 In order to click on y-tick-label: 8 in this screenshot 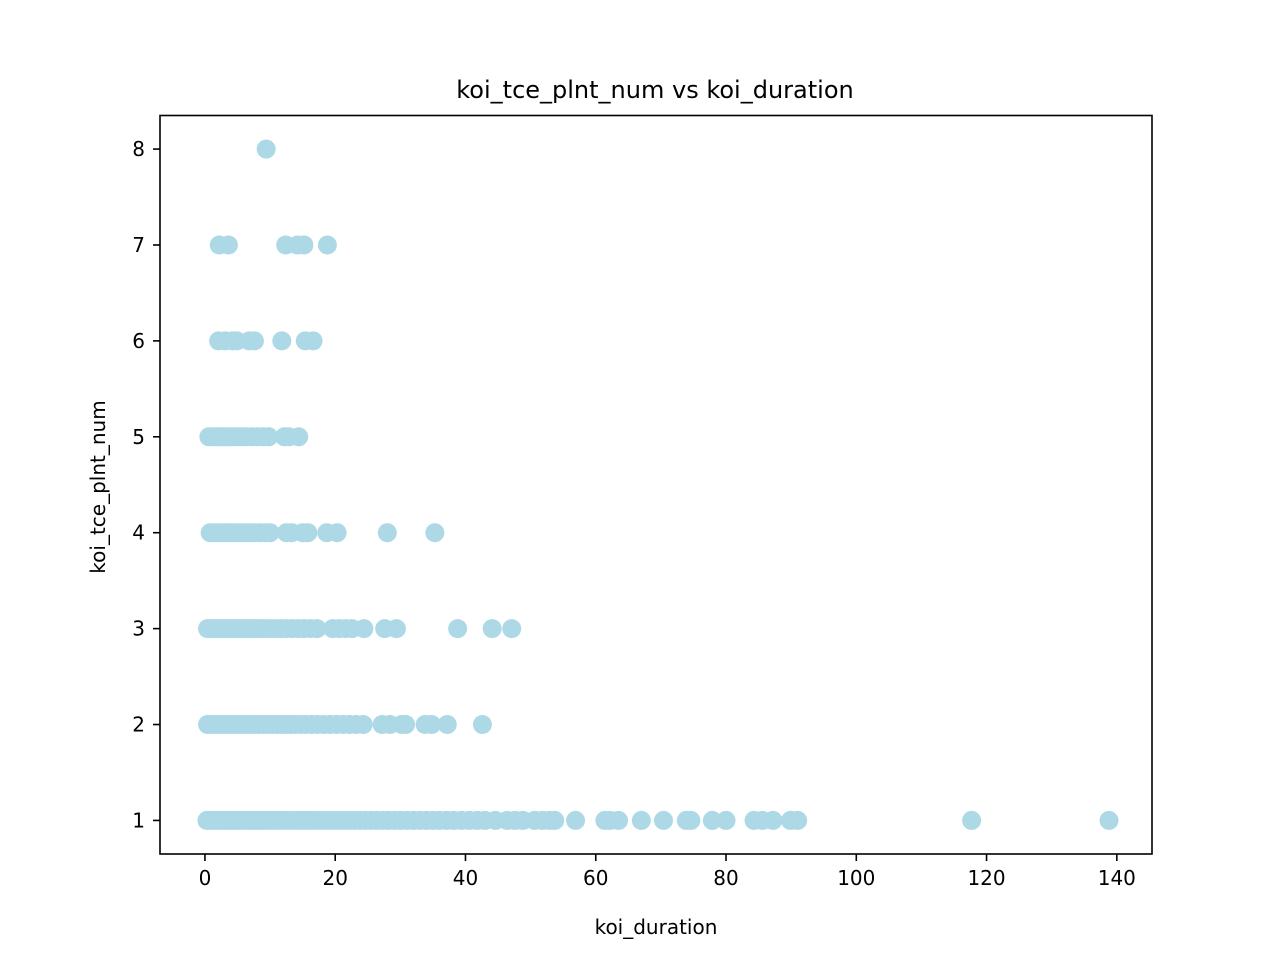, I will do `click(138, 149)`.